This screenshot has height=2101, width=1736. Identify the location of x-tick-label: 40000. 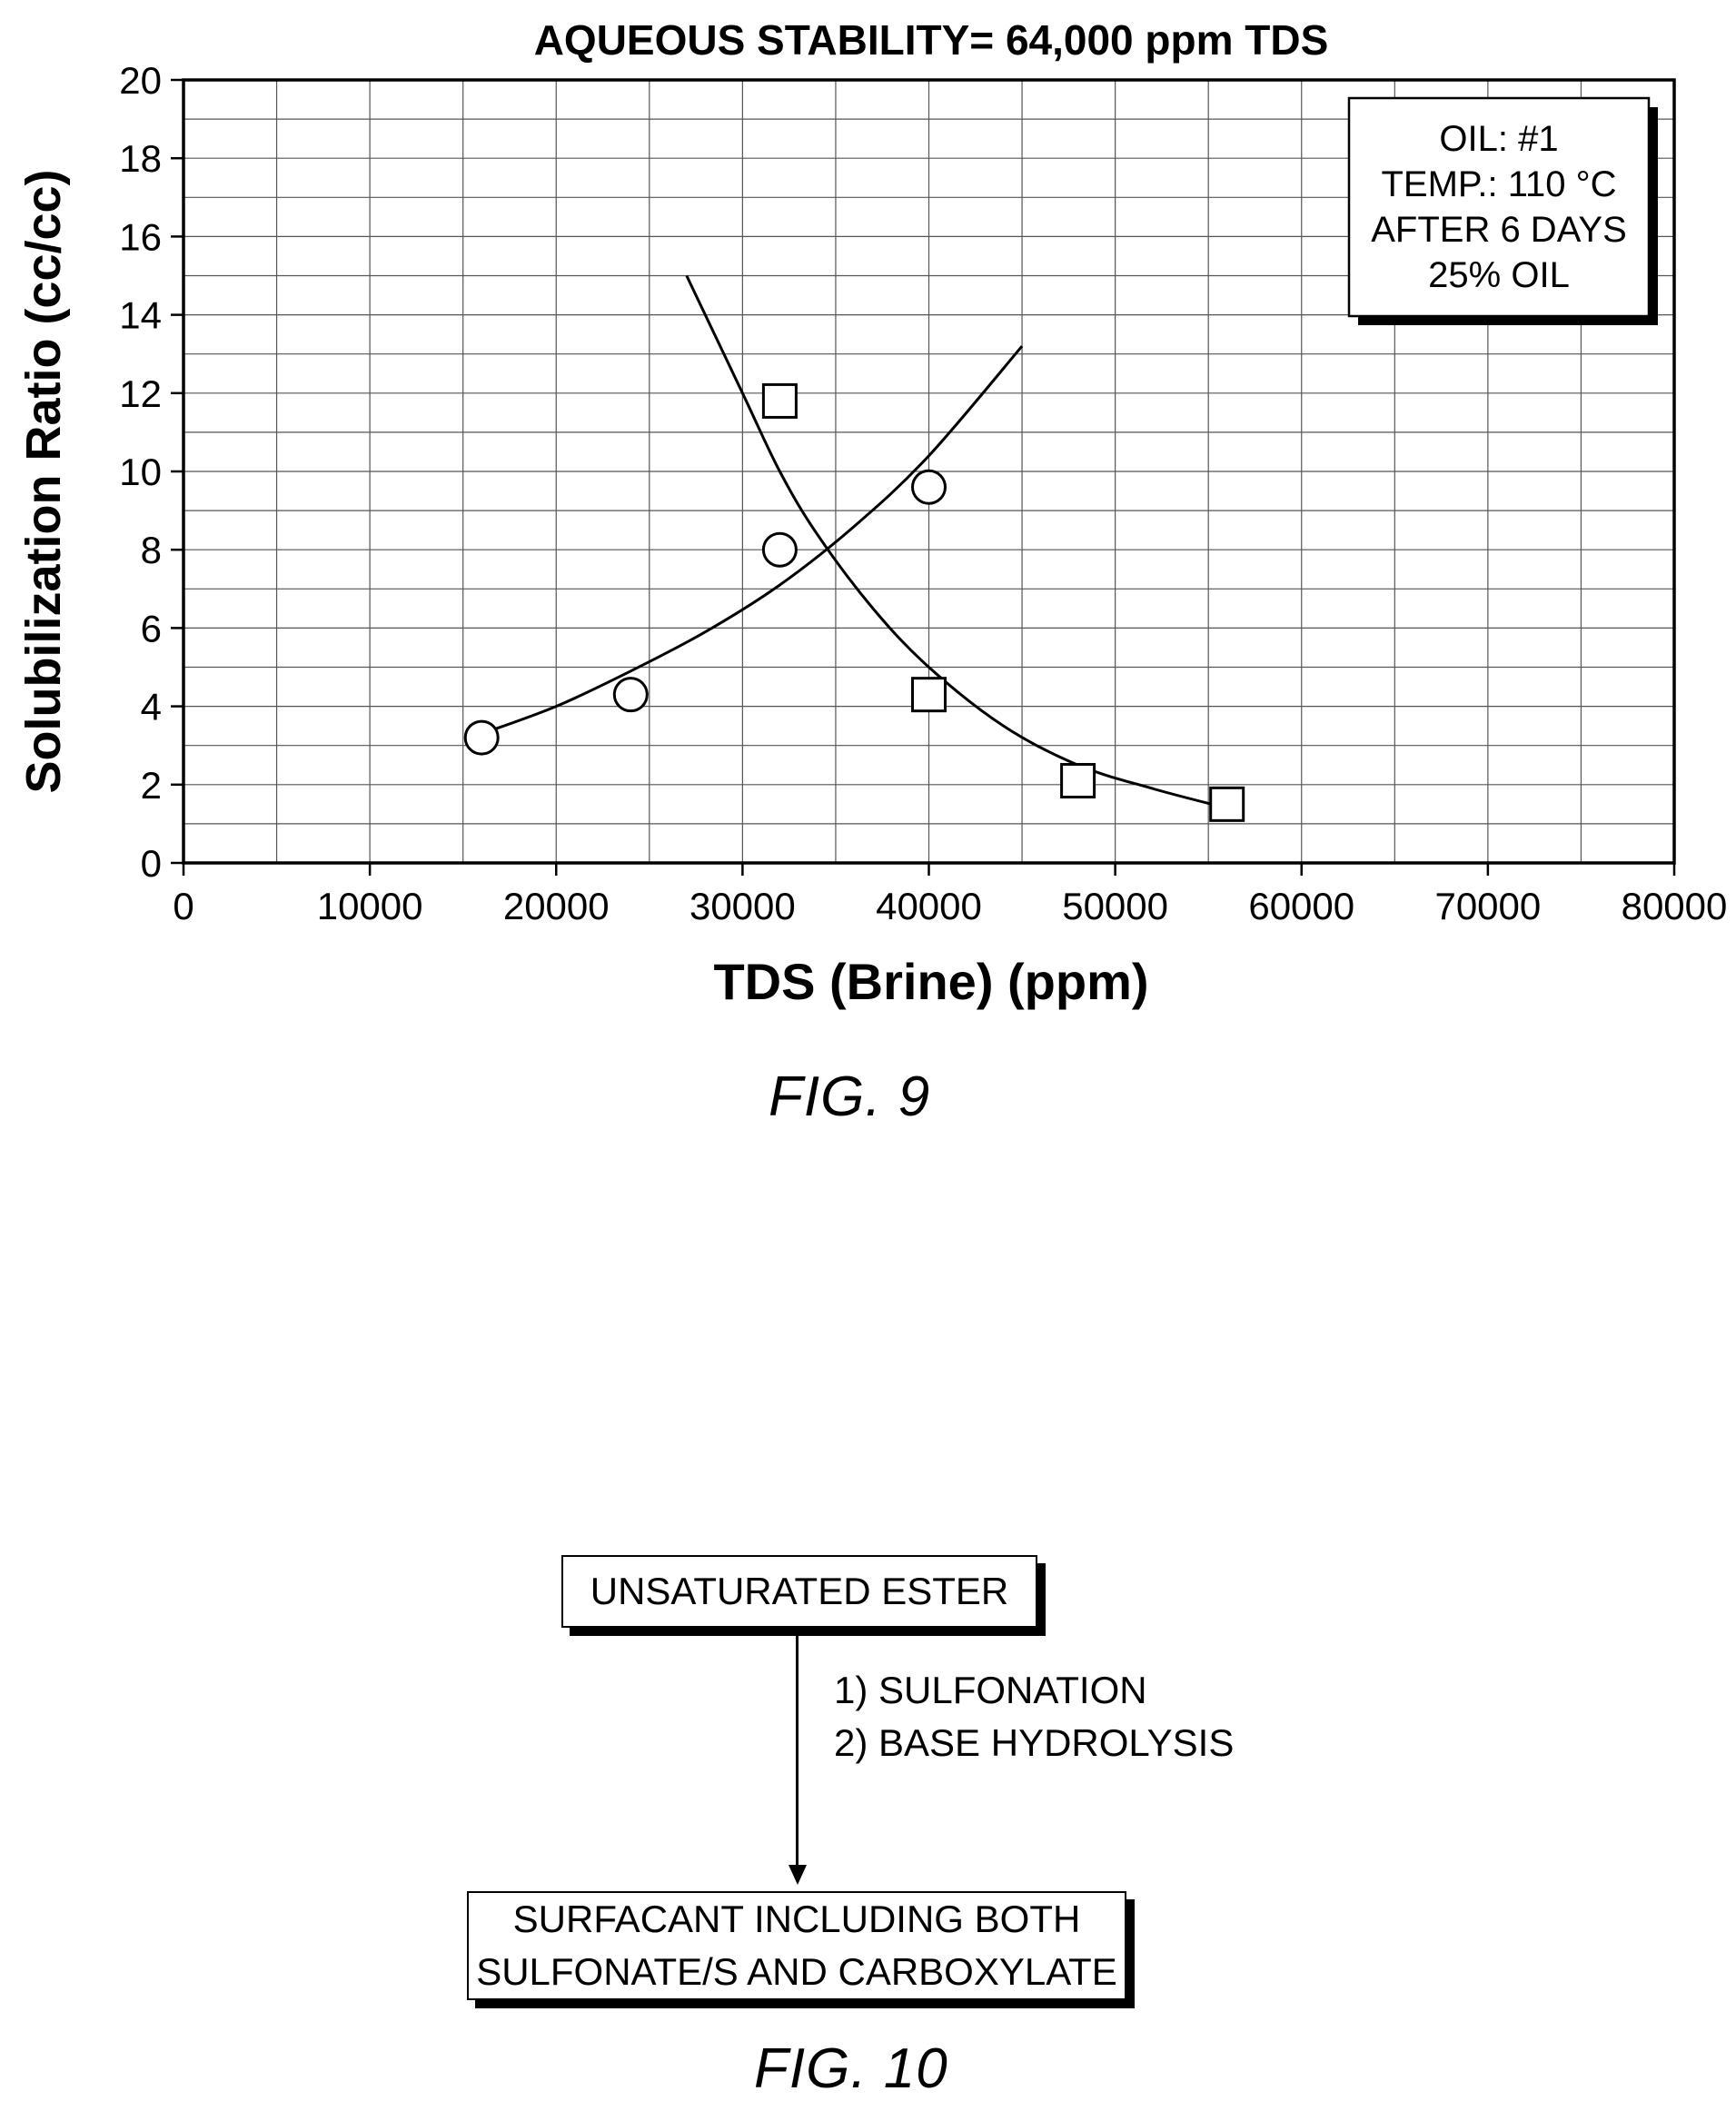
(929, 906).